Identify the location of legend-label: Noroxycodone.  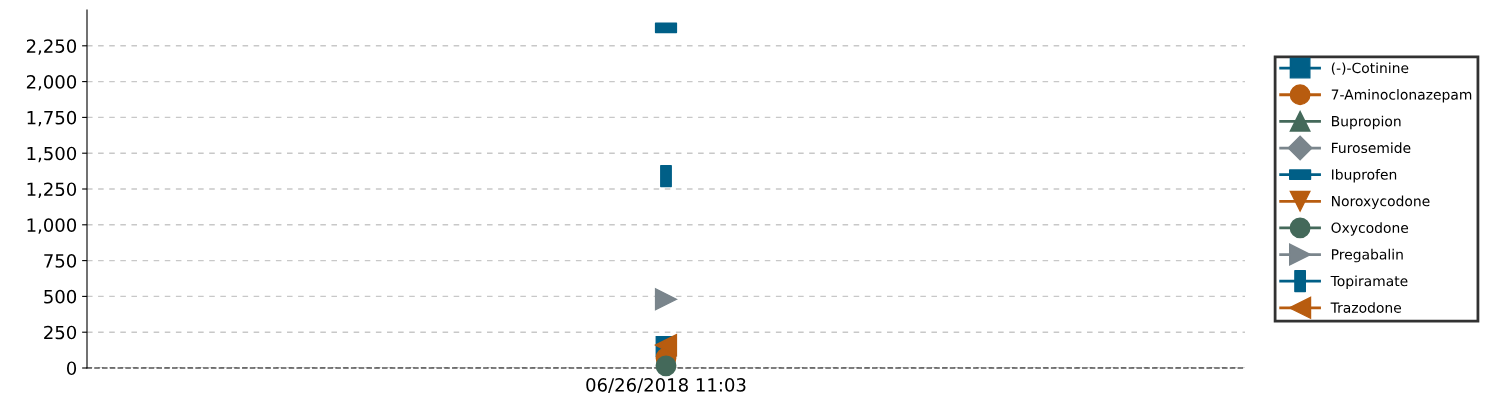
(1381, 202).